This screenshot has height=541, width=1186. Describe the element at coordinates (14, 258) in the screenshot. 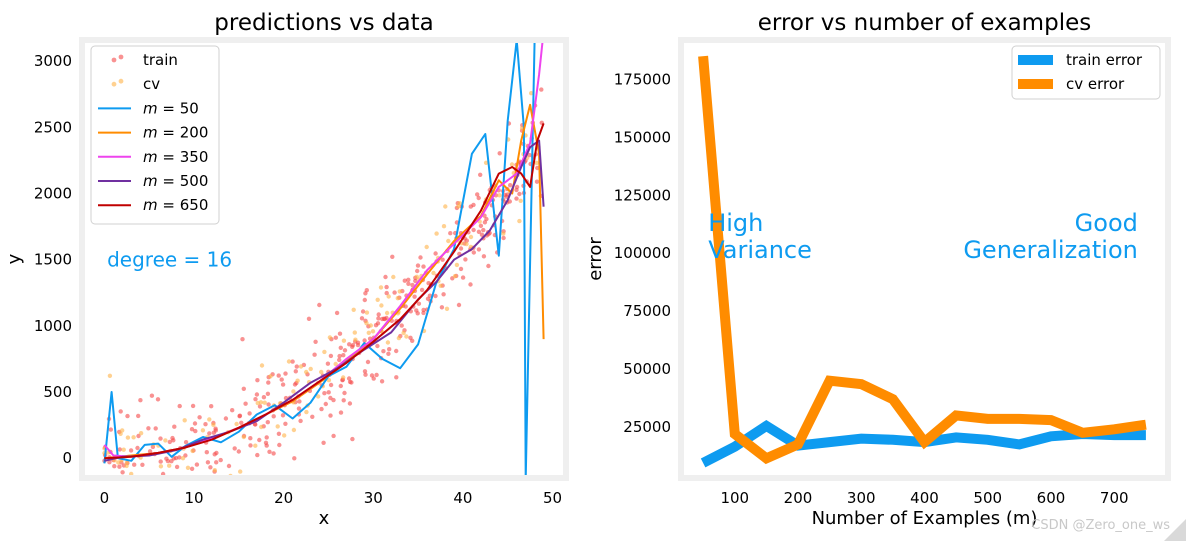

I see `y-axis-label: y` at that location.